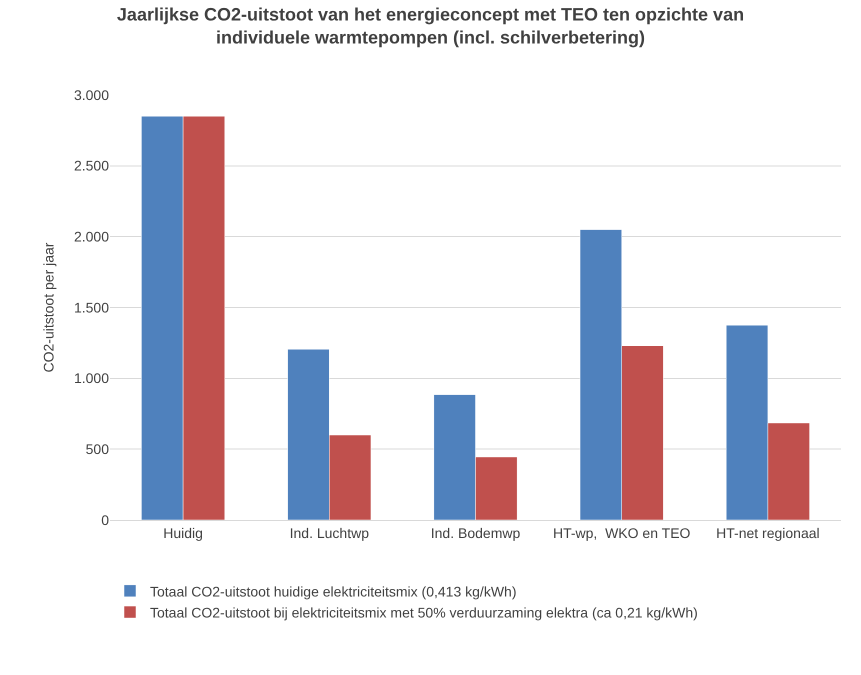 This screenshot has width=861, height=675. What do you see at coordinates (105, 520) in the screenshot?
I see `y-tick-label: 0` at bounding box center [105, 520].